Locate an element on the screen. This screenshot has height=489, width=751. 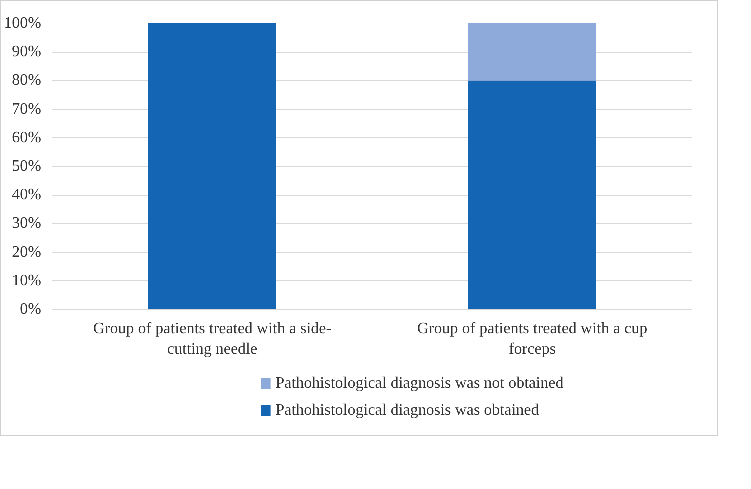
y-tick-label: 0% is located at coordinates (31, 309).